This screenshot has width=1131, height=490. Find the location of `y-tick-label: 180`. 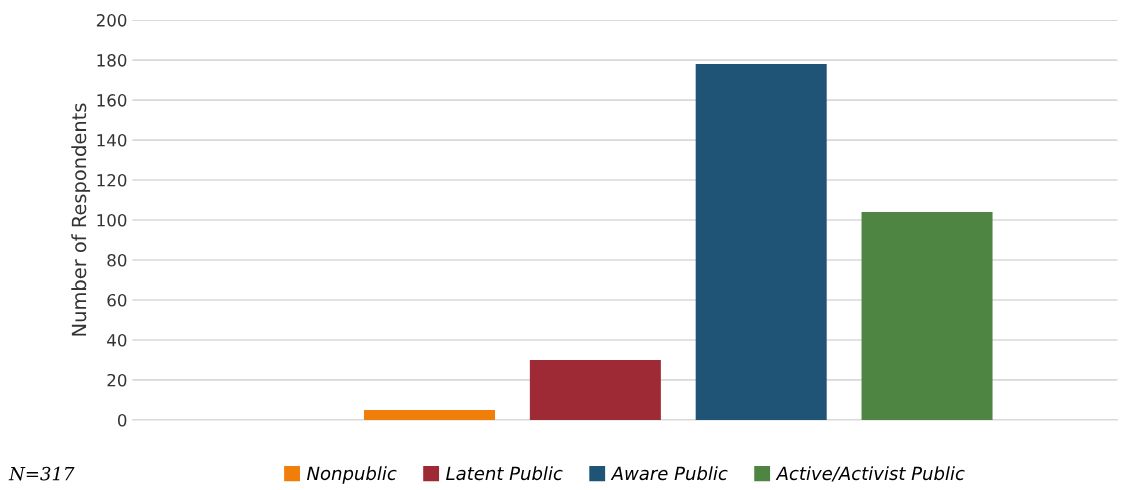

y-tick-label: 180 is located at coordinates (112, 60).